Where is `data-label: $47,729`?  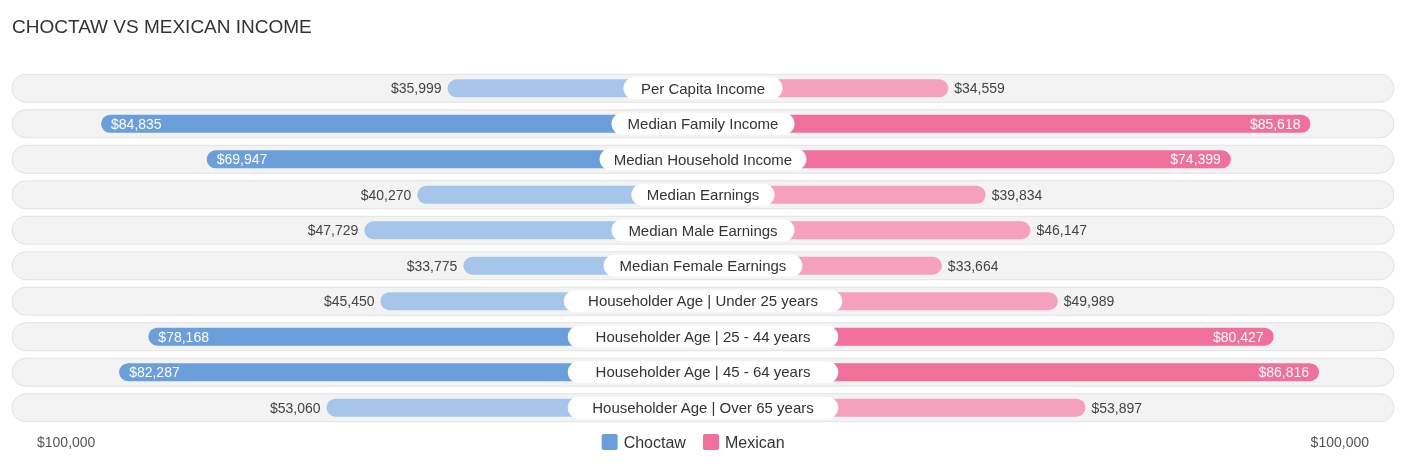 data-label: $47,729 is located at coordinates (333, 230).